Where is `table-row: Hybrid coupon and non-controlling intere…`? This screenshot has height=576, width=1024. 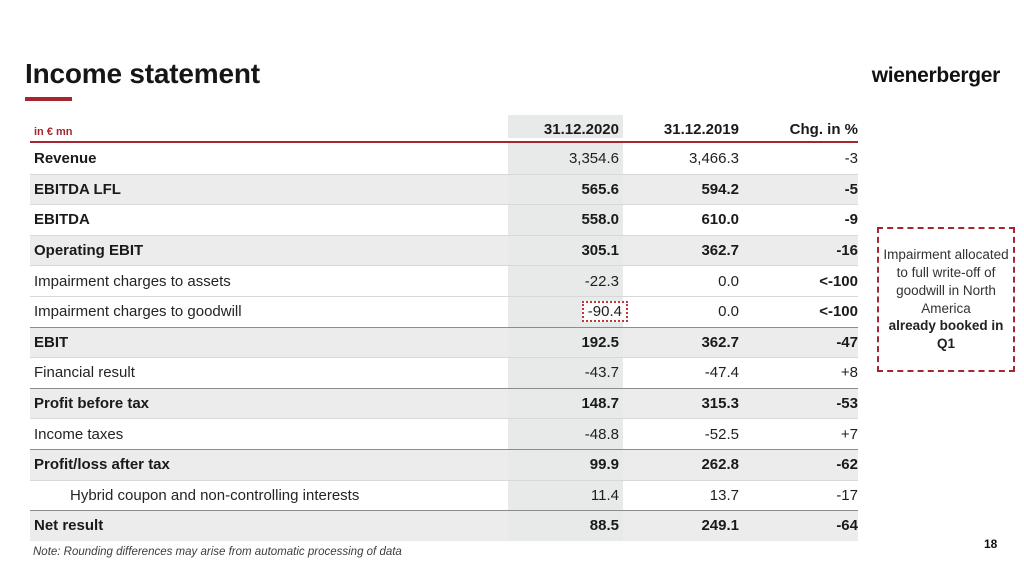 table-row: Hybrid coupon and non-controlling intere… is located at coordinates (444, 495).